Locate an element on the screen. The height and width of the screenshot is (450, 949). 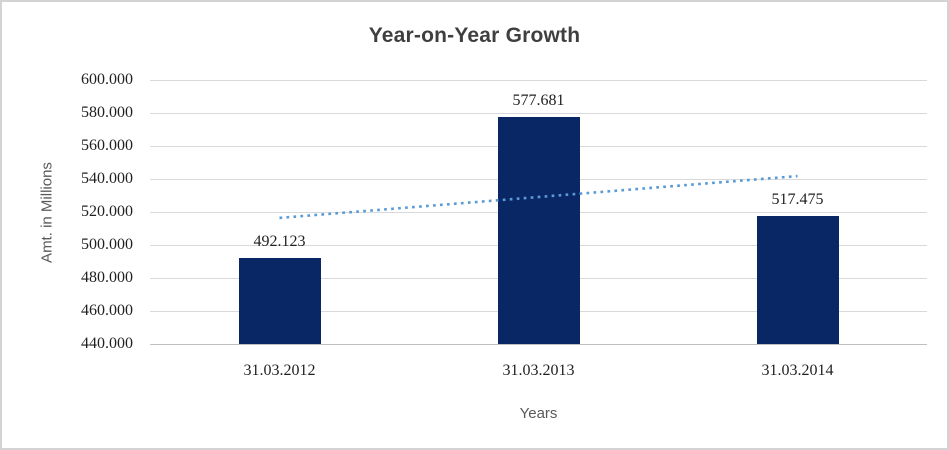
bar-31.03.2012 is located at coordinates (279, 301).